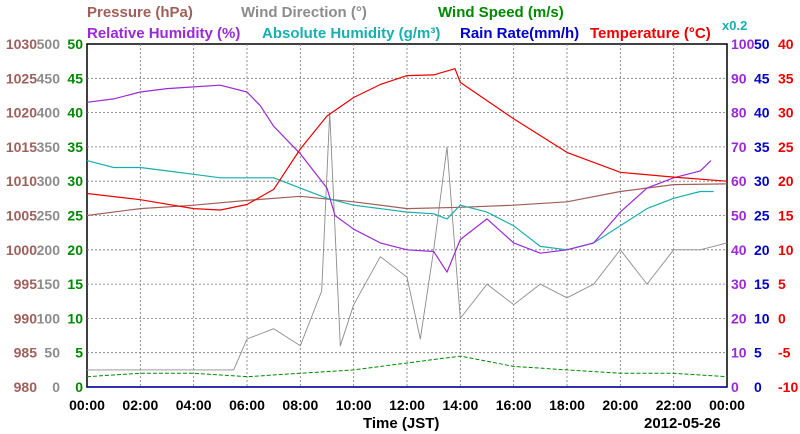  I want to click on y-tick-label-pressure: 1020, so click(21, 113).